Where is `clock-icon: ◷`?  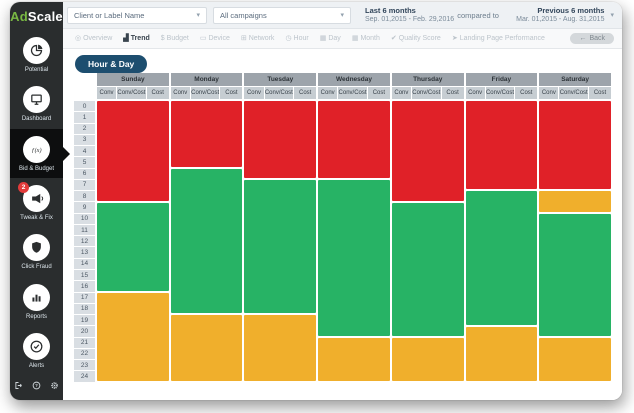
clock-icon: ◷ is located at coordinates (288, 38).